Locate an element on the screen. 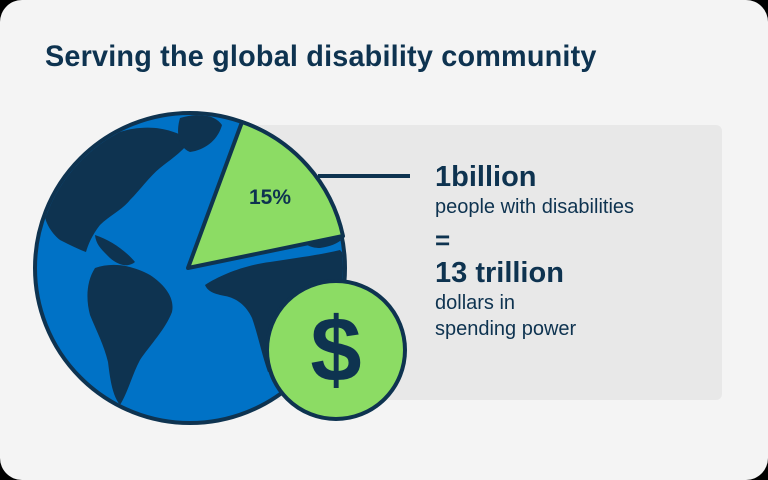  equals-sign: = is located at coordinates (443, 240).